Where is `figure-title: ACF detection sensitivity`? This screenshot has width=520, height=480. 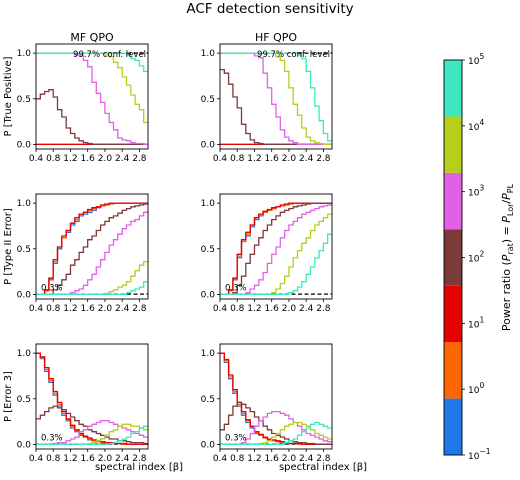
figure-title: ACF detection sensitivity is located at coordinates (269, 9).